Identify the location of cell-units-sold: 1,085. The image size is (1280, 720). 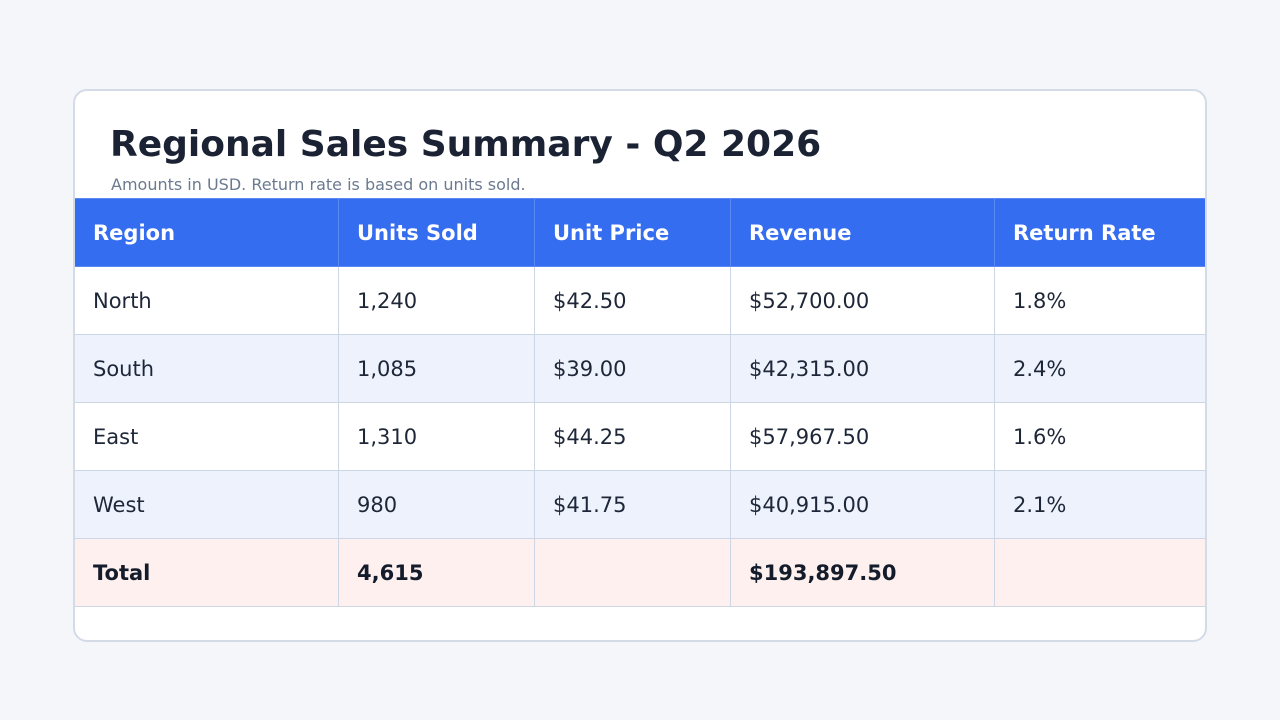
(436, 368).